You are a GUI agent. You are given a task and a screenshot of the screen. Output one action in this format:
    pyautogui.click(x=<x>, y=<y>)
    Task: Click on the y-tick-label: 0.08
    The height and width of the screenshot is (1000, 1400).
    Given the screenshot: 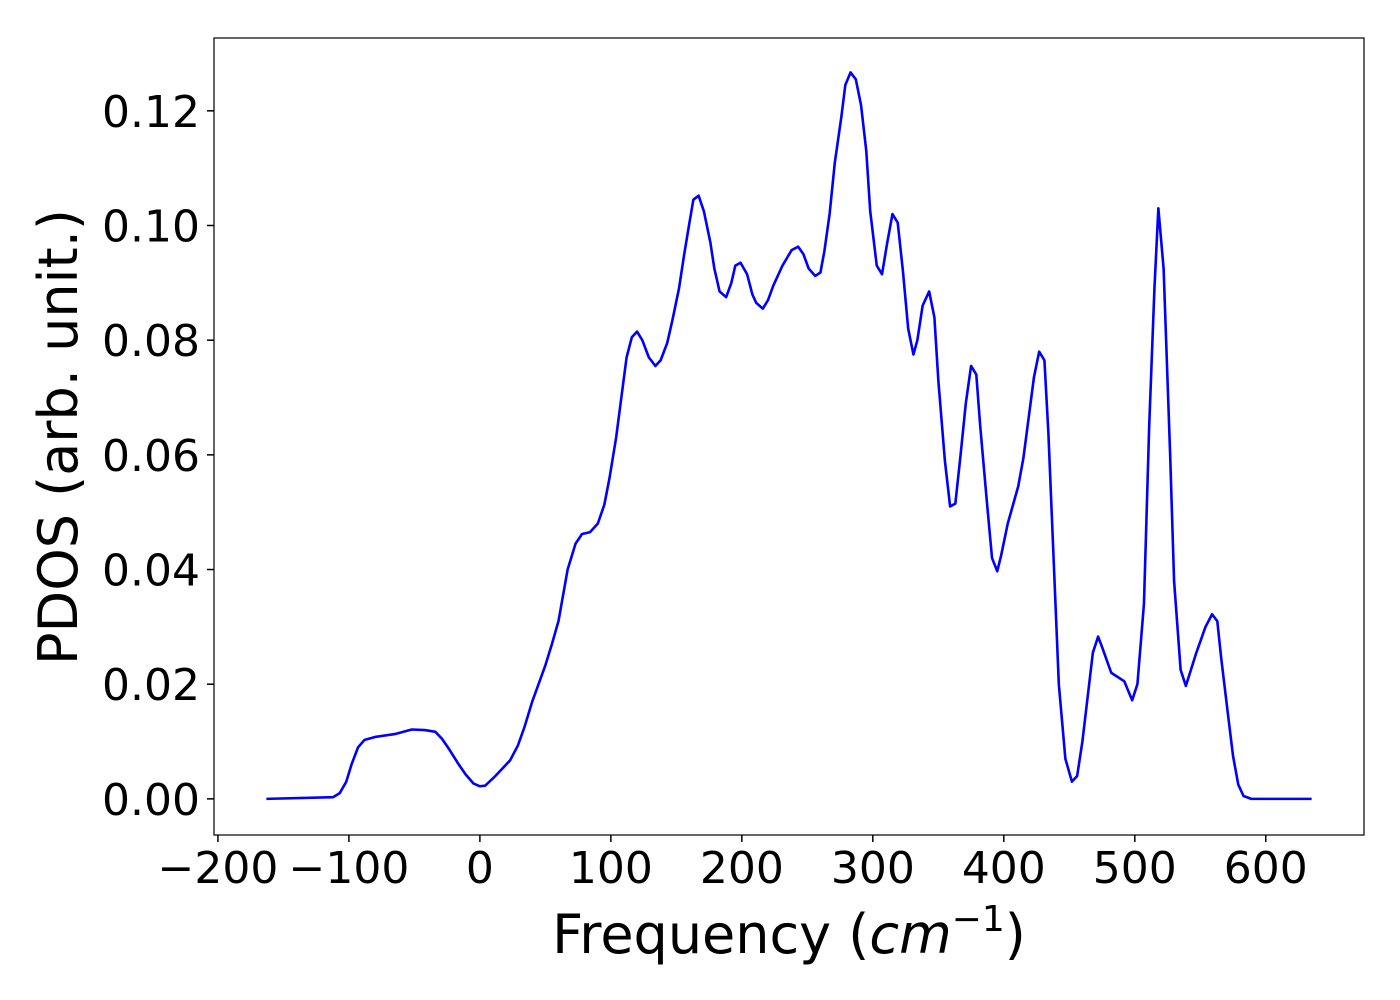 What is the action you would take?
    pyautogui.click(x=151, y=341)
    